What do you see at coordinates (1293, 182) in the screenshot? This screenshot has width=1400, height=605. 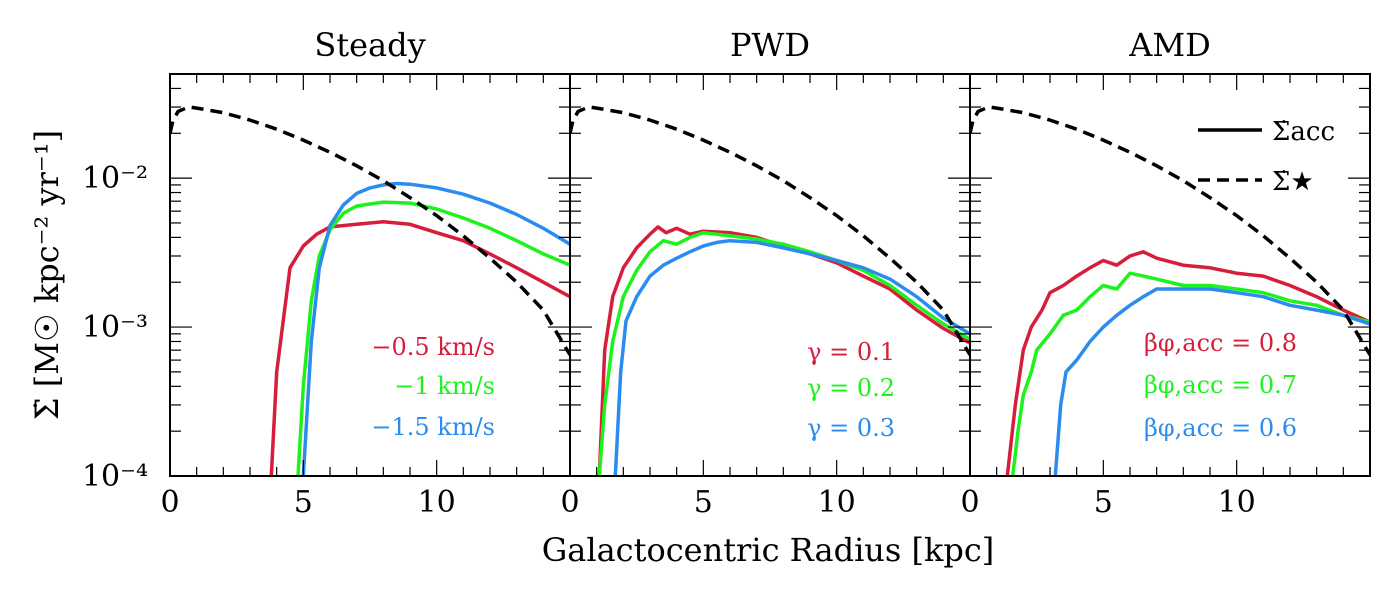 I see `legend-label-star: Σ̇★` at bounding box center [1293, 182].